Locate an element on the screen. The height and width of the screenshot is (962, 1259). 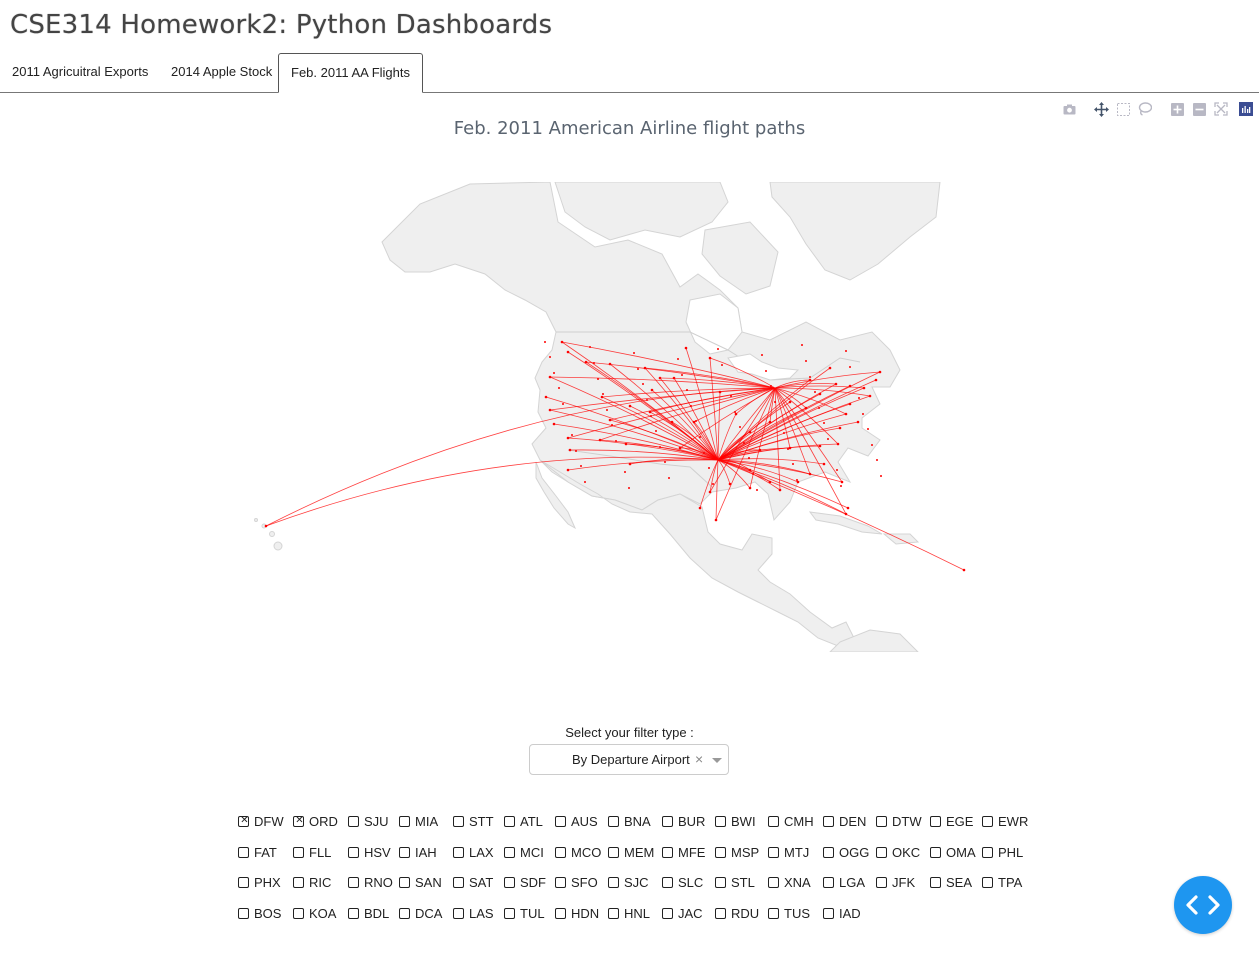
airport-option-mfe: MFE is located at coordinates (688, 852).